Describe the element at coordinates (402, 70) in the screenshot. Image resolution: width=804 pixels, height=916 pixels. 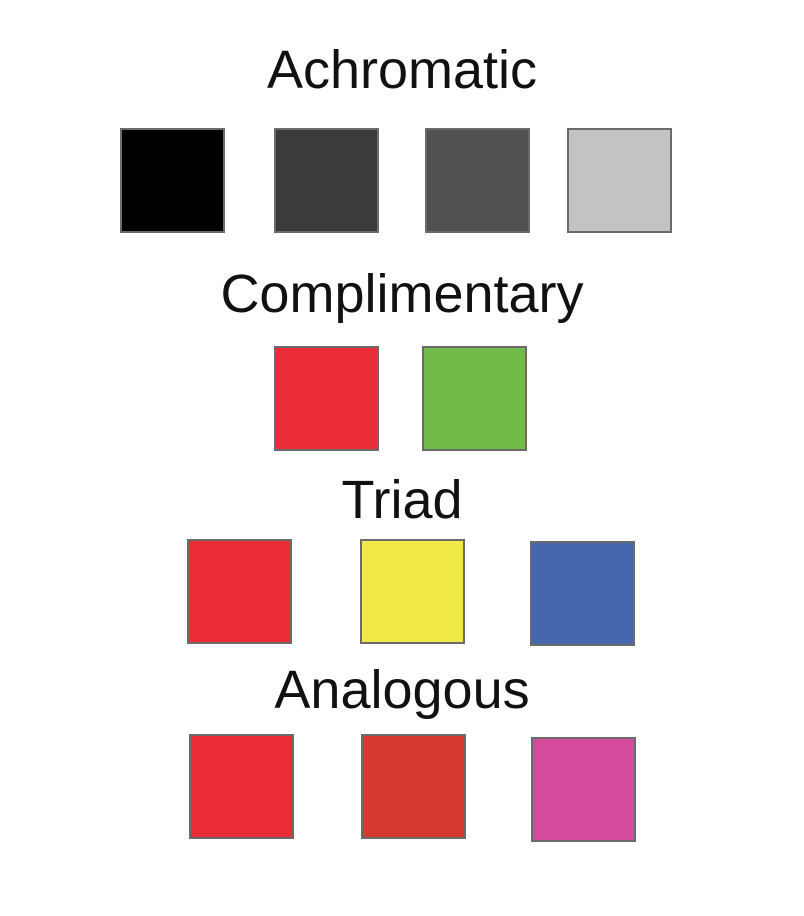
I see `achromatic-heading: Achromatic` at that location.